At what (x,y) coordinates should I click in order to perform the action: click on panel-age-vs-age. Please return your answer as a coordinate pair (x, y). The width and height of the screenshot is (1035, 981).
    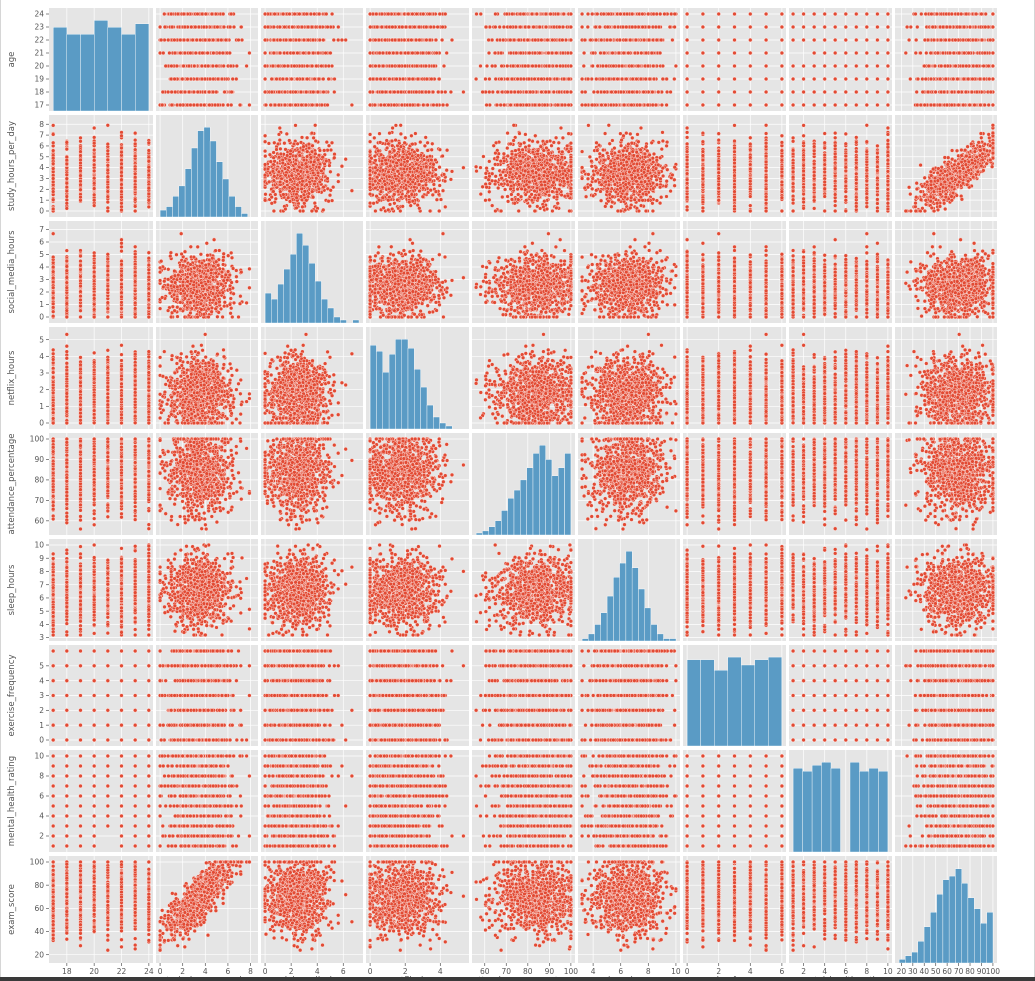
    Looking at the image, I should click on (101, 59).